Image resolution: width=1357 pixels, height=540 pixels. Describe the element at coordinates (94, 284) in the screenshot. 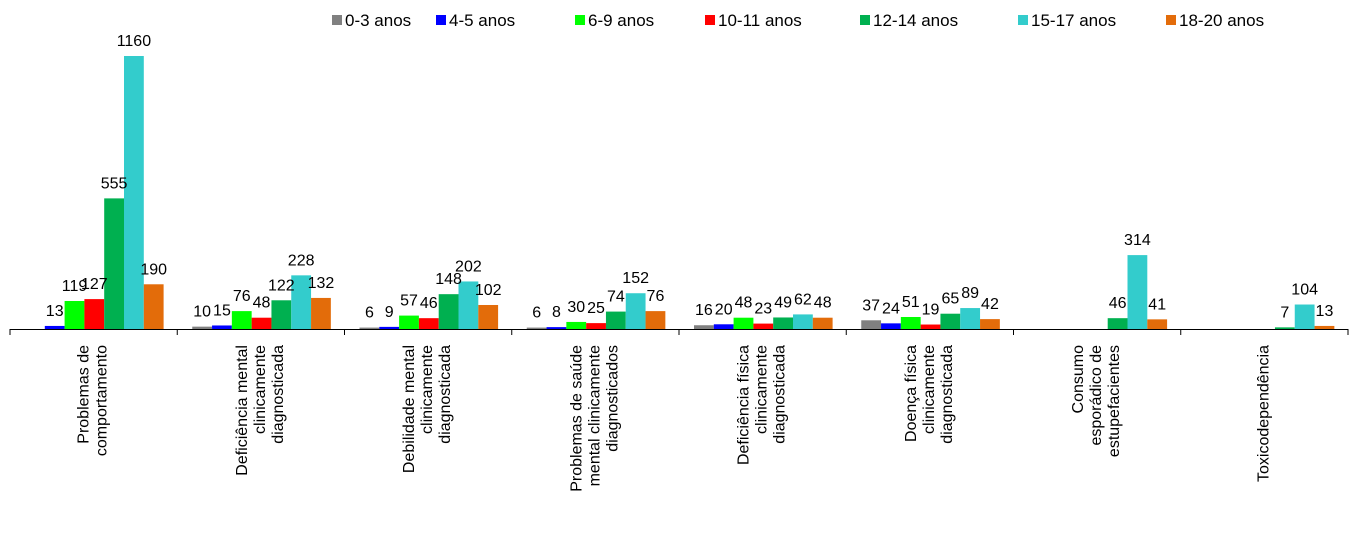

I see `data-label-0-3: 127` at that location.